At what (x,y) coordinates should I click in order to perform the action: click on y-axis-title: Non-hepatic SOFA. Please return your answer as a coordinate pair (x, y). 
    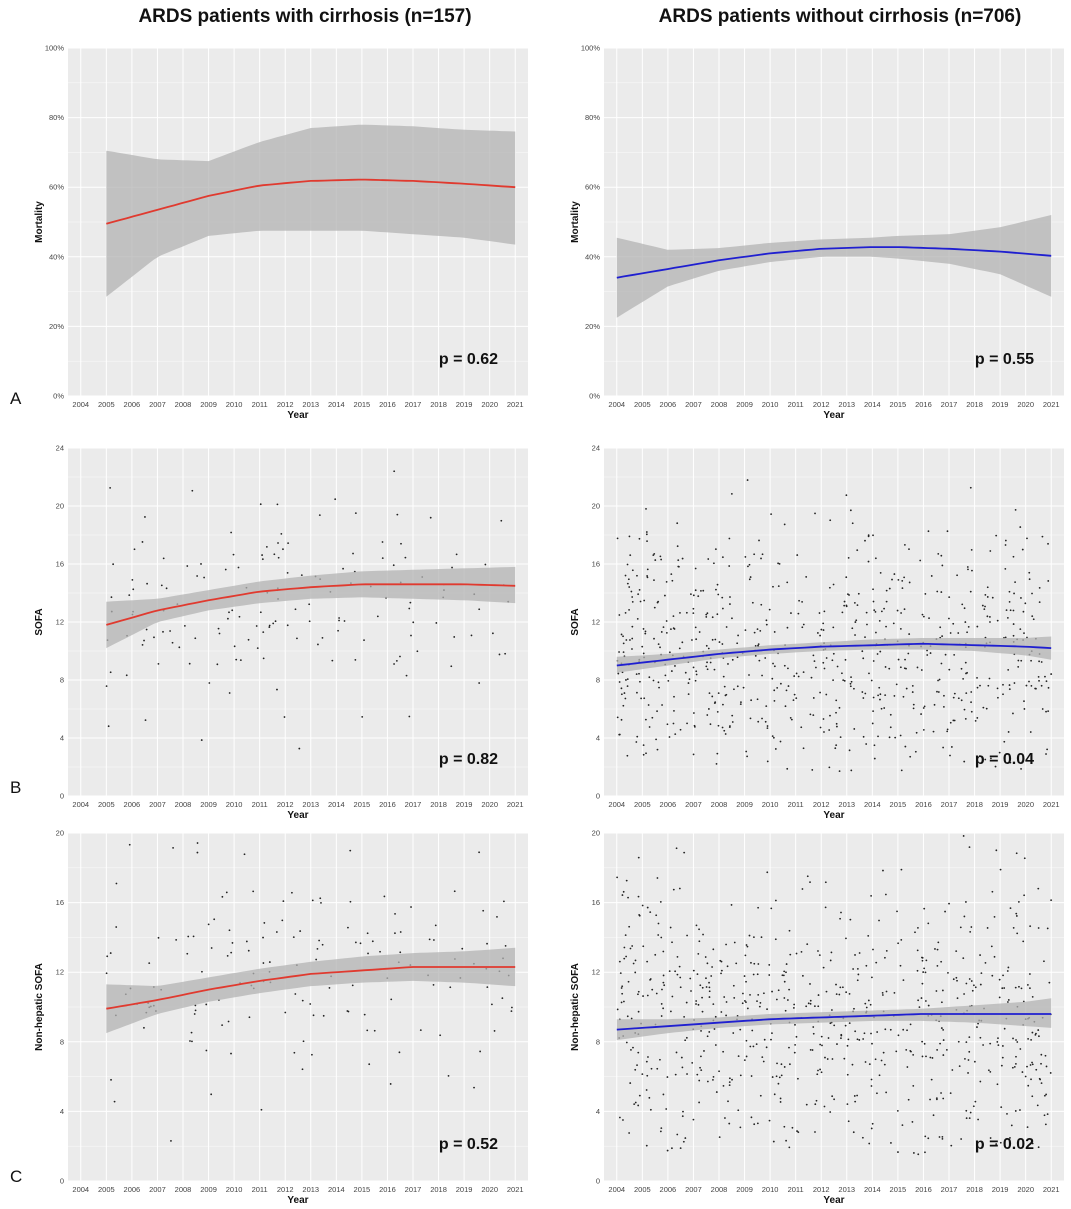
    Looking at the image, I should click on (575, 1007).